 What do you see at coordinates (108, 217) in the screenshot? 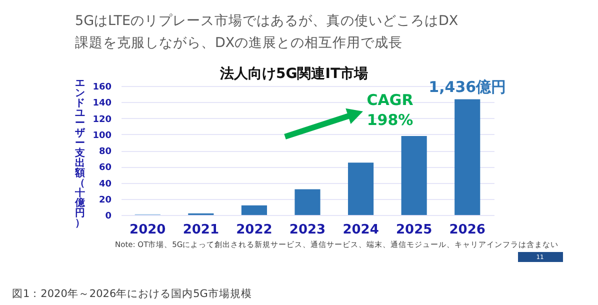
I see `y-tick-label: 0` at bounding box center [108, 217].